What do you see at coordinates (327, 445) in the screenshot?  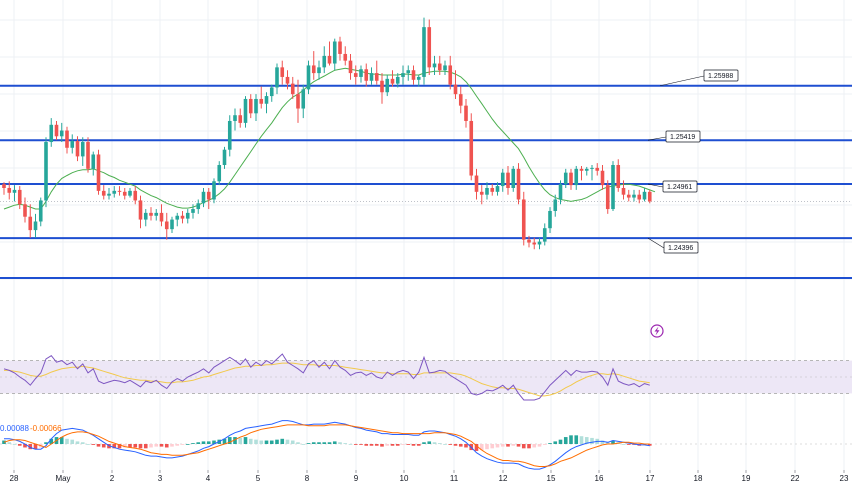 I see `macd-line` at bounding box center [327, 445].